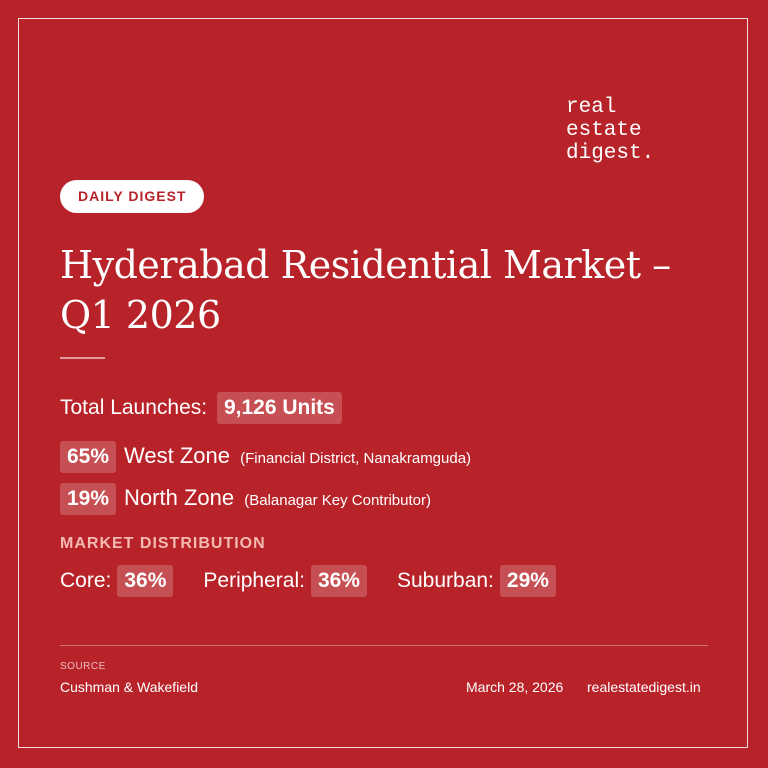 The height and width of the screenshot is (768, 768). I want to click on source-name: Cushman & Wakefield, so click(129, 687).